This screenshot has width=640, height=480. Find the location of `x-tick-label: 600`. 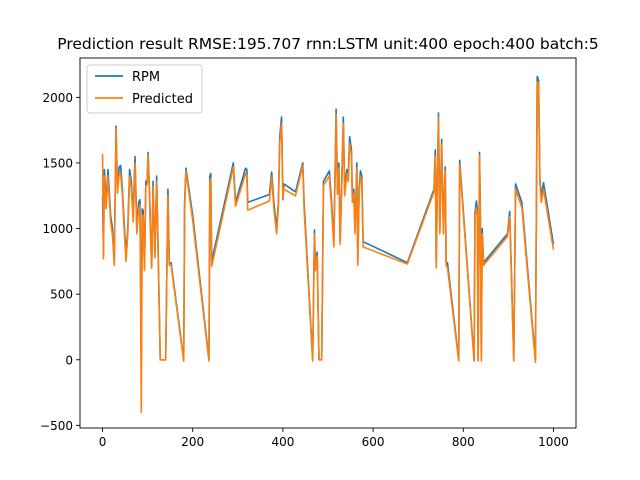

x-tick-label: 600 is located at coordinates (373, 442).